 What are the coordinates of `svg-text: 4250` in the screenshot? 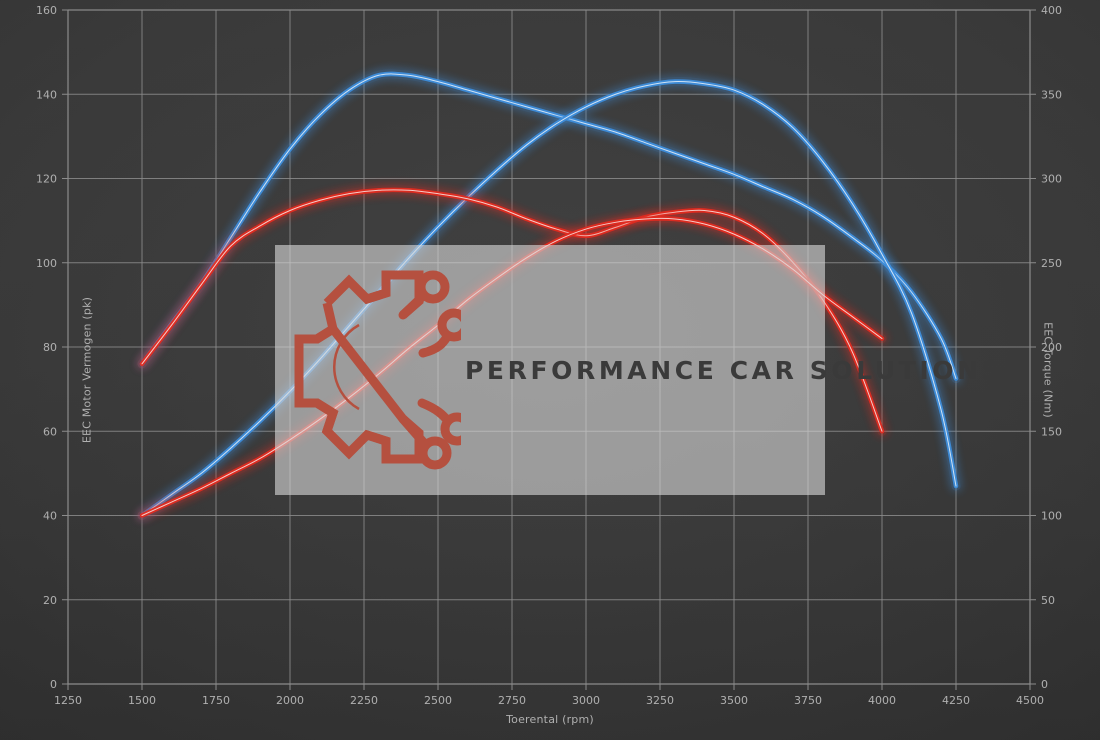 It's located at (956, 700).